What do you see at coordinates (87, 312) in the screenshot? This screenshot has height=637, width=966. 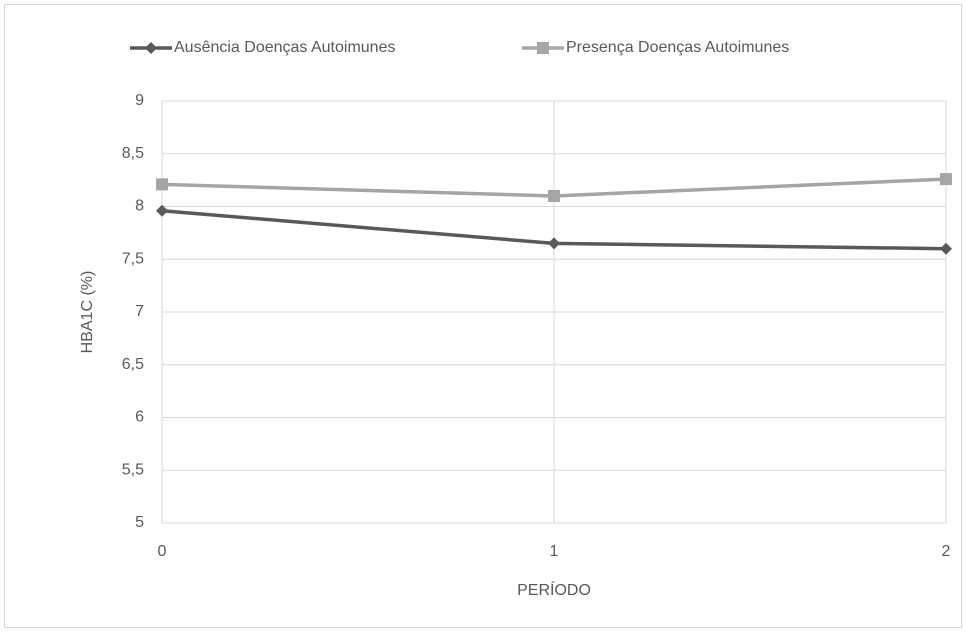 I see `y-axis-title: HBA1C (%)` at bounding box center [87, 312].